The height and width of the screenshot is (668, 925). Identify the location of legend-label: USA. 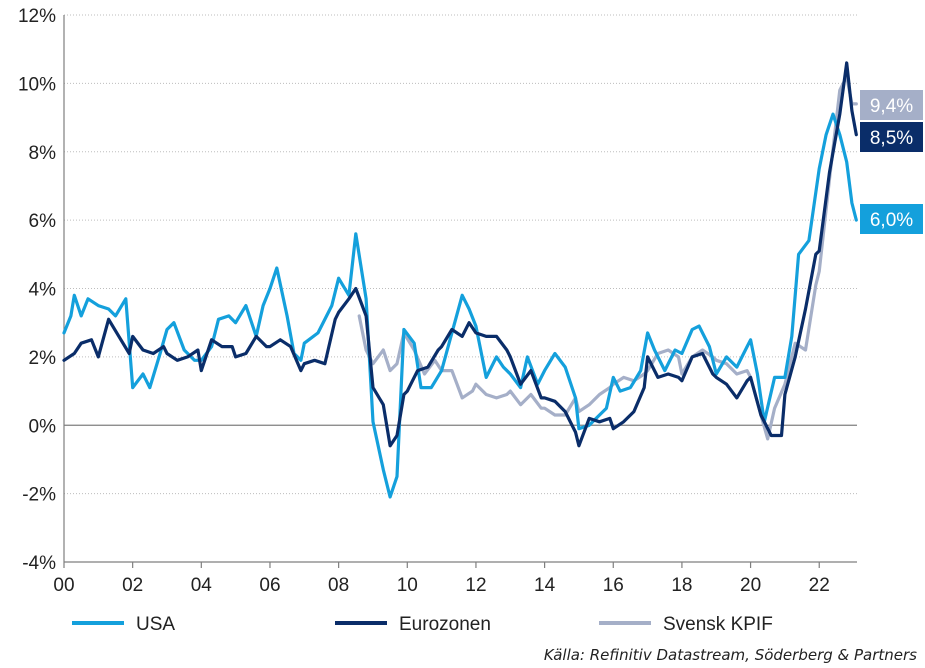
(155, 624).